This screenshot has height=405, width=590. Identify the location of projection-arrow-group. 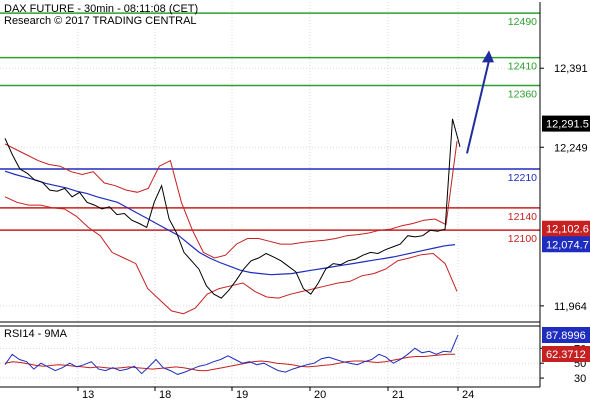
(480, 102).